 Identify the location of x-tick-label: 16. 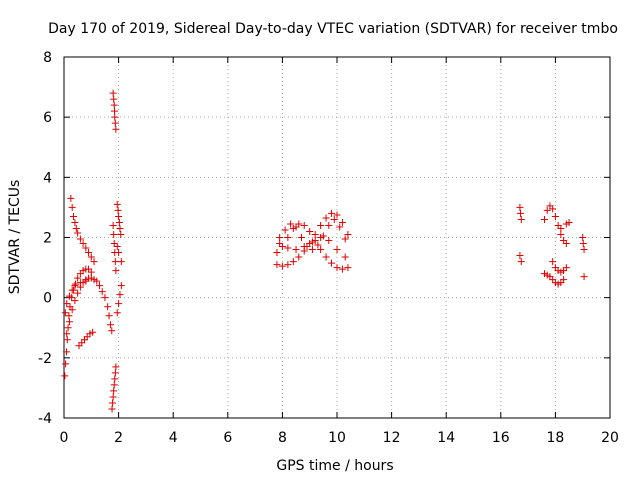
(501, 438).